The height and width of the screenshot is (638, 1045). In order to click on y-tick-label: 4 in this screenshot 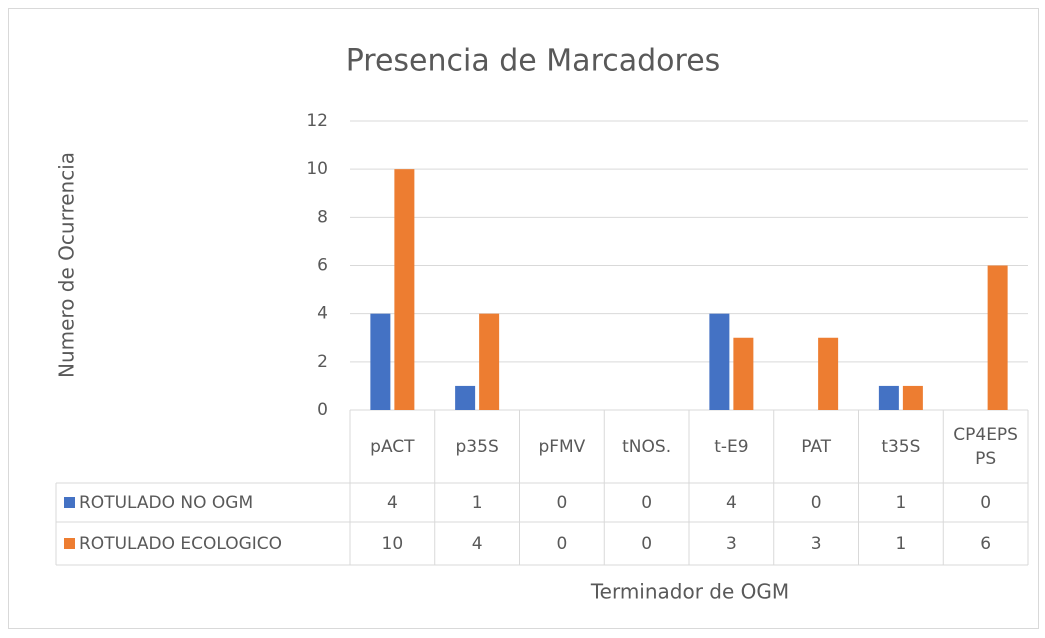, I will do `click(322, 314)`.